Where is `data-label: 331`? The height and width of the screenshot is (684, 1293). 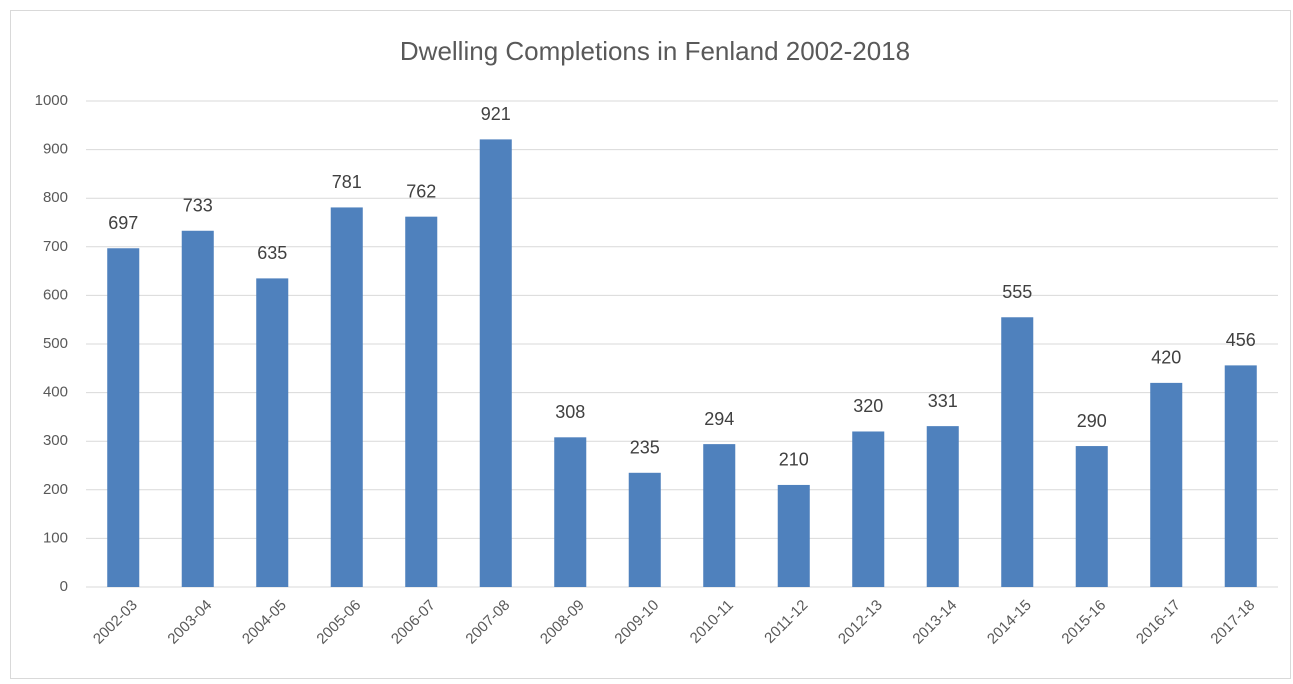
data-label: 331 is located at coordinates (943, 401).